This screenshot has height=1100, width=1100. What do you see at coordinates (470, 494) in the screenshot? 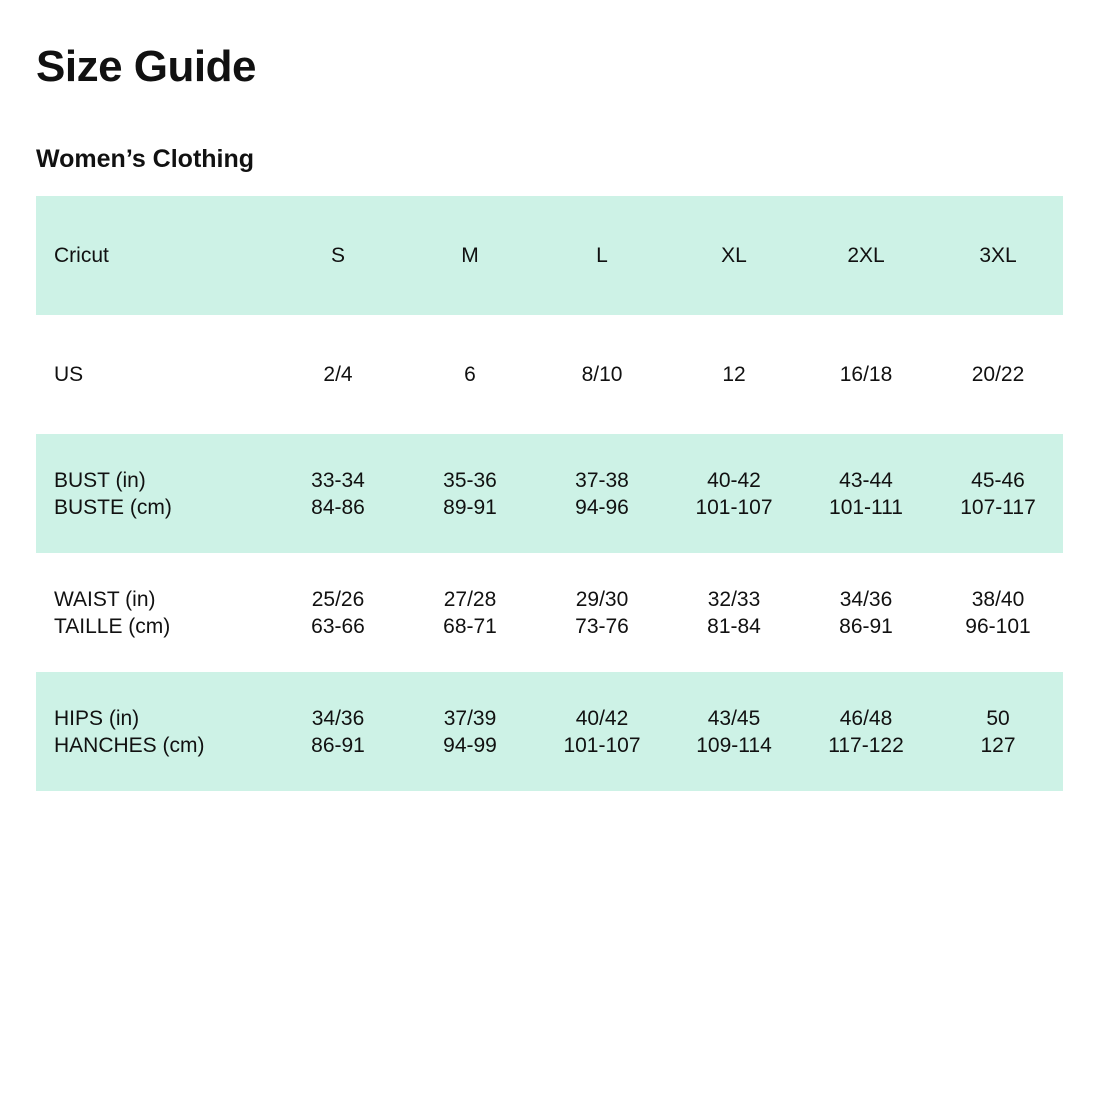
I see `table-cell: 35-36 89-91` at bounding box center [470, 494].